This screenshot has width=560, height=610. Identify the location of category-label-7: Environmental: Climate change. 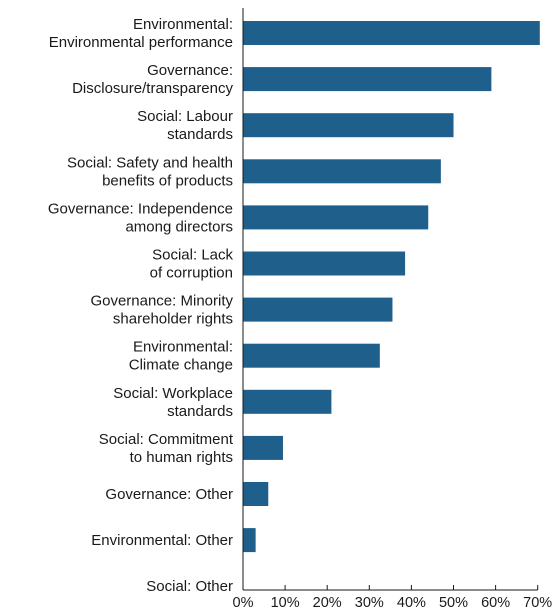
(181, 356).